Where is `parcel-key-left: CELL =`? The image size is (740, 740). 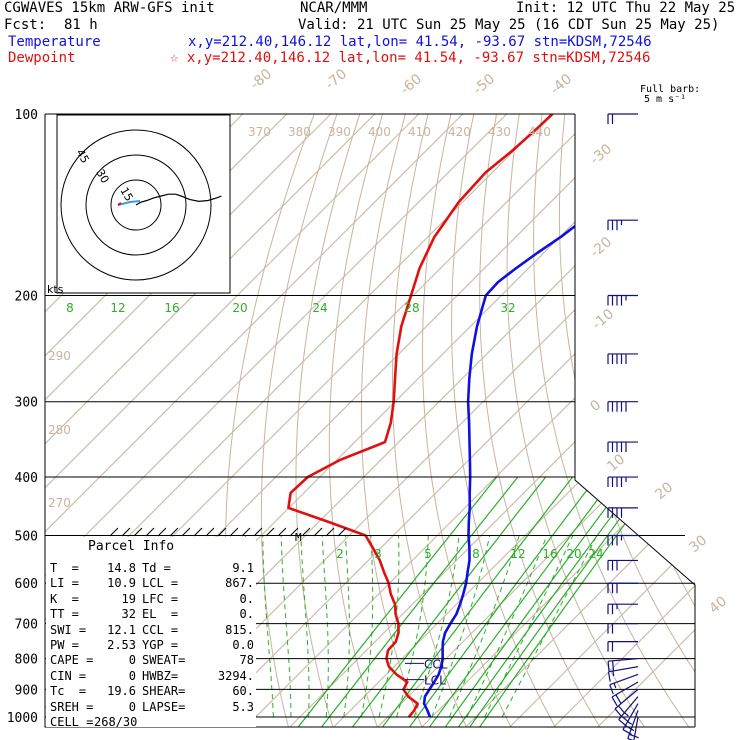 parcel-key-left: CELL = is located at coordinates (72, 722).